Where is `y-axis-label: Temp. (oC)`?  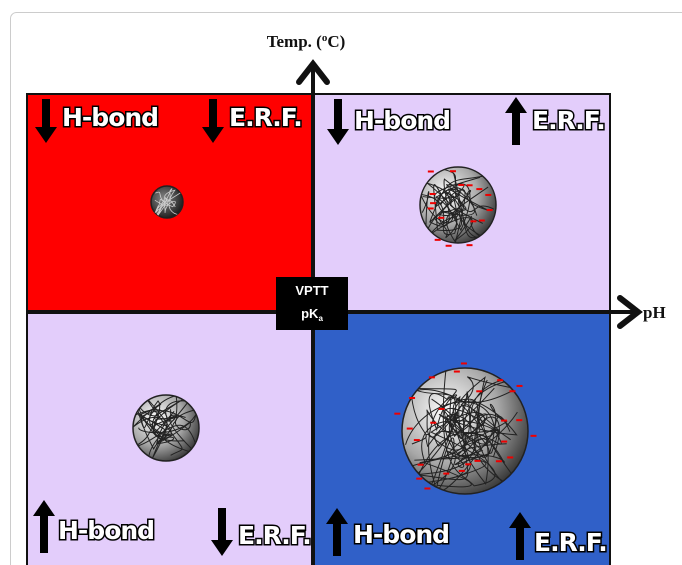
y-axis-label: Temp. (oC) is located at coordinates (306, 41).